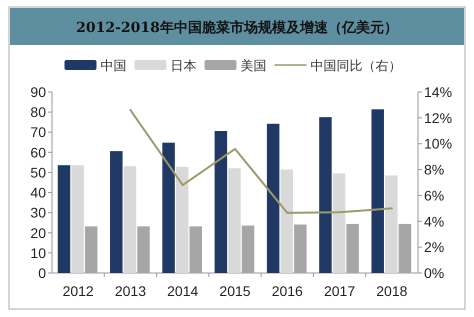  Describe the element at coordinates (356, 66) in the screenshot. I see `legend-label: 中国同比（右）` at that location.